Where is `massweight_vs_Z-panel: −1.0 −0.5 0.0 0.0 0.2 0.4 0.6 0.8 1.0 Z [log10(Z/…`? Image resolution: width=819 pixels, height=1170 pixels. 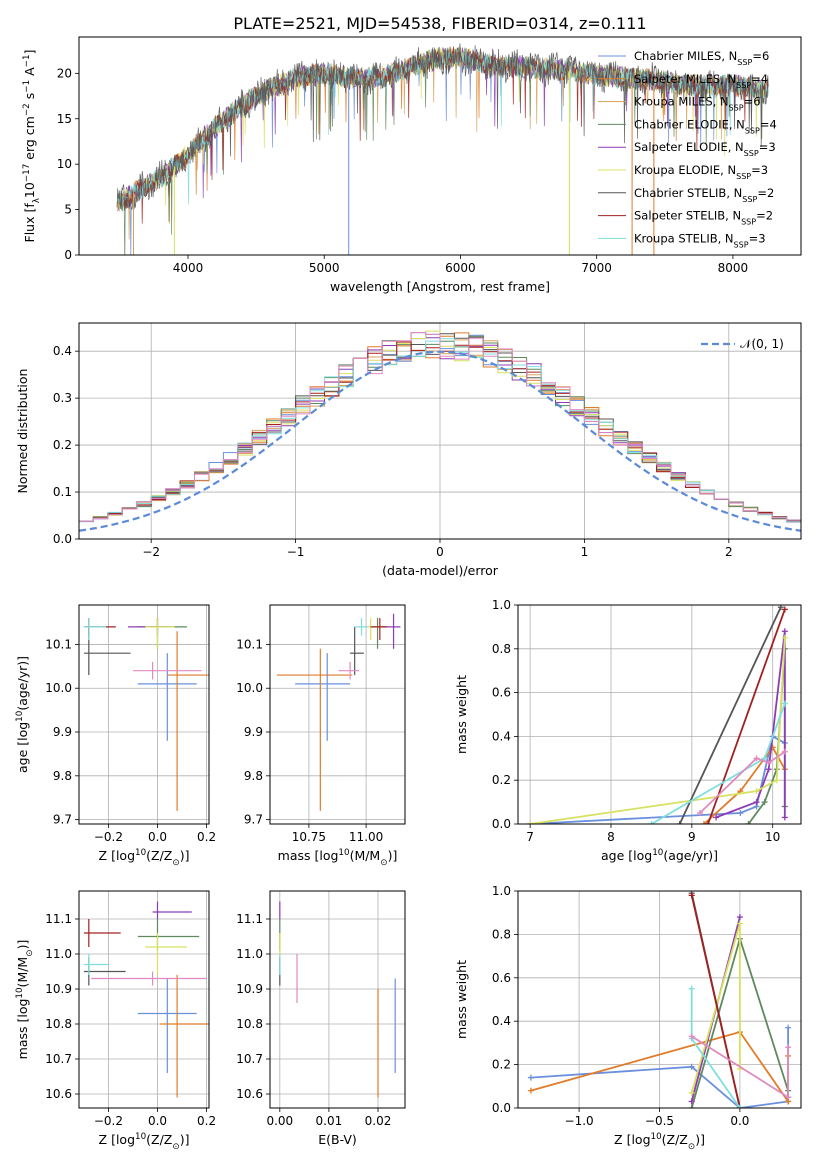
massweight_vs_Z-panel: −1.0 −0.5 0.0 0.0 0.2 0.4 0.6 0.8 1.0 Z [log10(Z/… is located at coordinates (628, 1018).